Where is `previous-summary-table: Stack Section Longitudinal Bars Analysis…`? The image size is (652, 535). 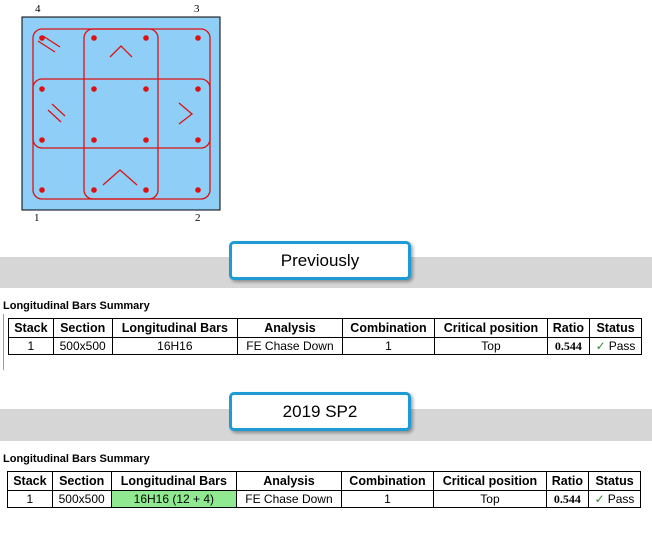
previous-summary-table: Stack Section Longitudinal Bars Analysis… is located at coordinates (325, 336).